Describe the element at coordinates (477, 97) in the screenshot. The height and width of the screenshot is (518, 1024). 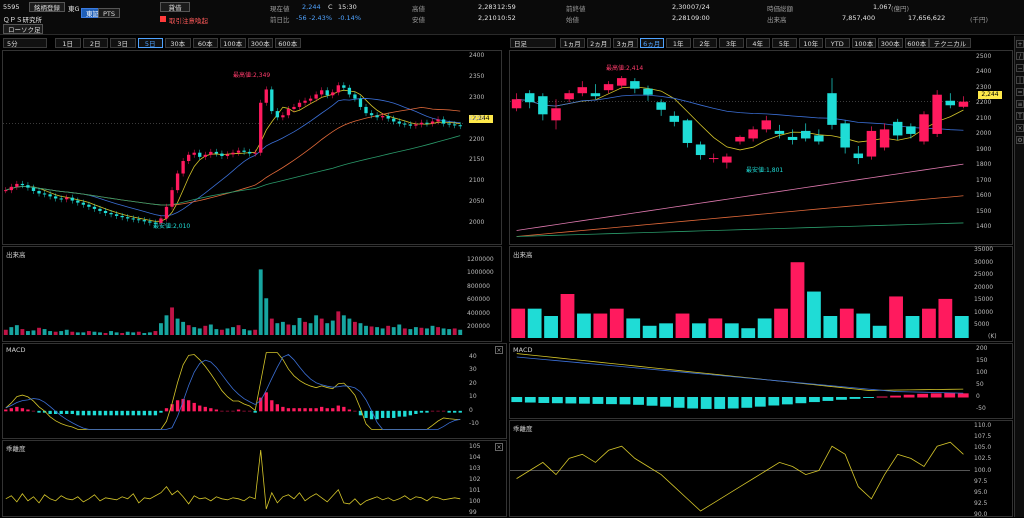
I see `left-price-tick-2: 2300` at that location.